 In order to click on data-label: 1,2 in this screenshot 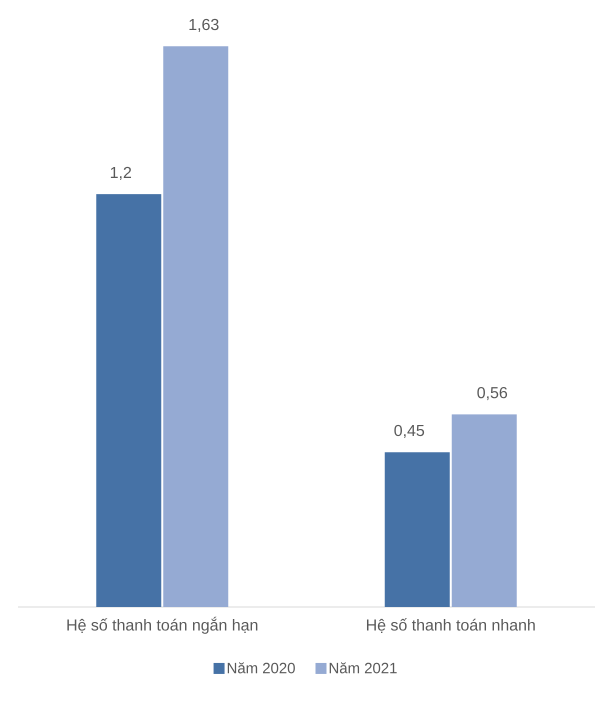, I will do `click(121, 173)`.